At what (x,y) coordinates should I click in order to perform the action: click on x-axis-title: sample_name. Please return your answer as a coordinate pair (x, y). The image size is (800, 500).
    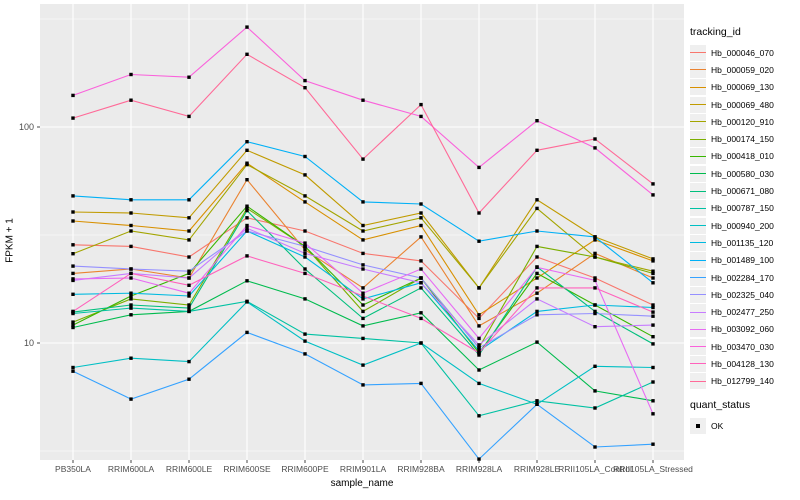
    Looking at the image, I should click on (362, 483).